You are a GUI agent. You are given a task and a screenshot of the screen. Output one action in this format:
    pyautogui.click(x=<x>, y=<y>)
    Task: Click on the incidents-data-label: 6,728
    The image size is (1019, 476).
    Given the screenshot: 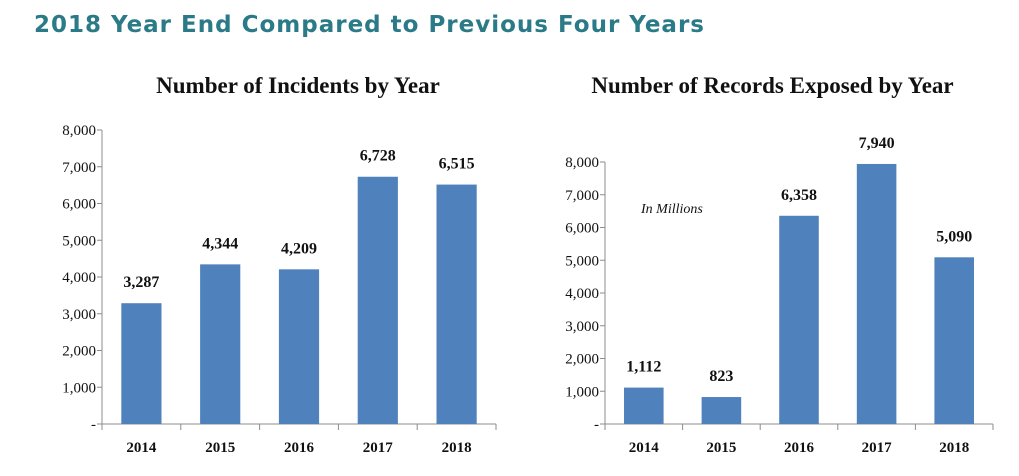 What is the action you would take?
    pyautogui.click(x=378, y=156)
    